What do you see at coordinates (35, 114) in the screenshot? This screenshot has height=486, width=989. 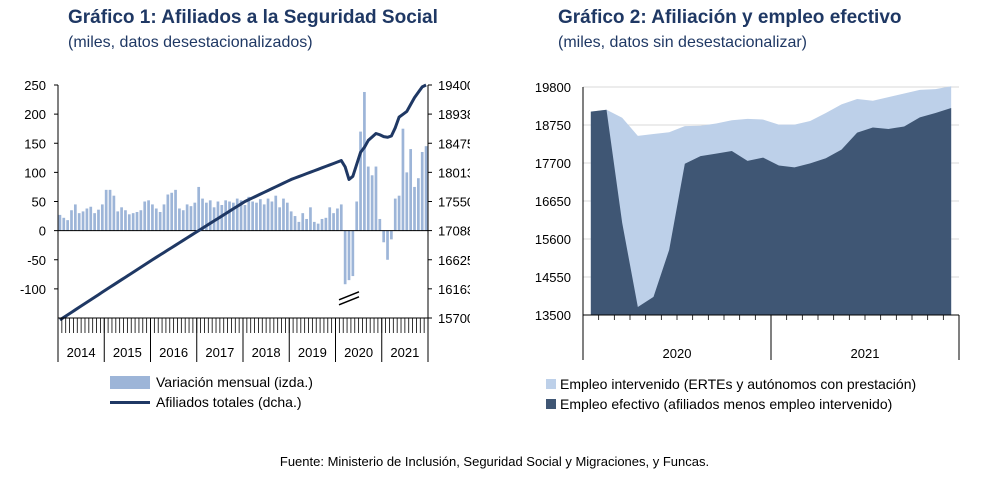 I see `left-tick-label: 200` at bounding box center [35, 114].